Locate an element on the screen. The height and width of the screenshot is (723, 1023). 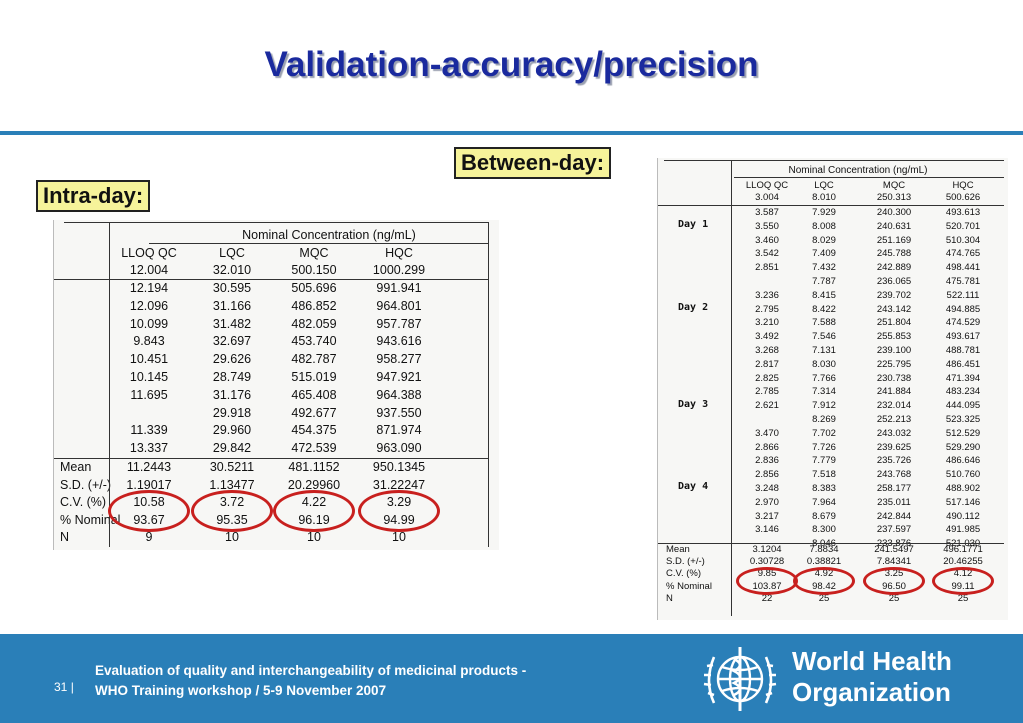
stat-value: 241.5497 is located at coordinates (894, 549).